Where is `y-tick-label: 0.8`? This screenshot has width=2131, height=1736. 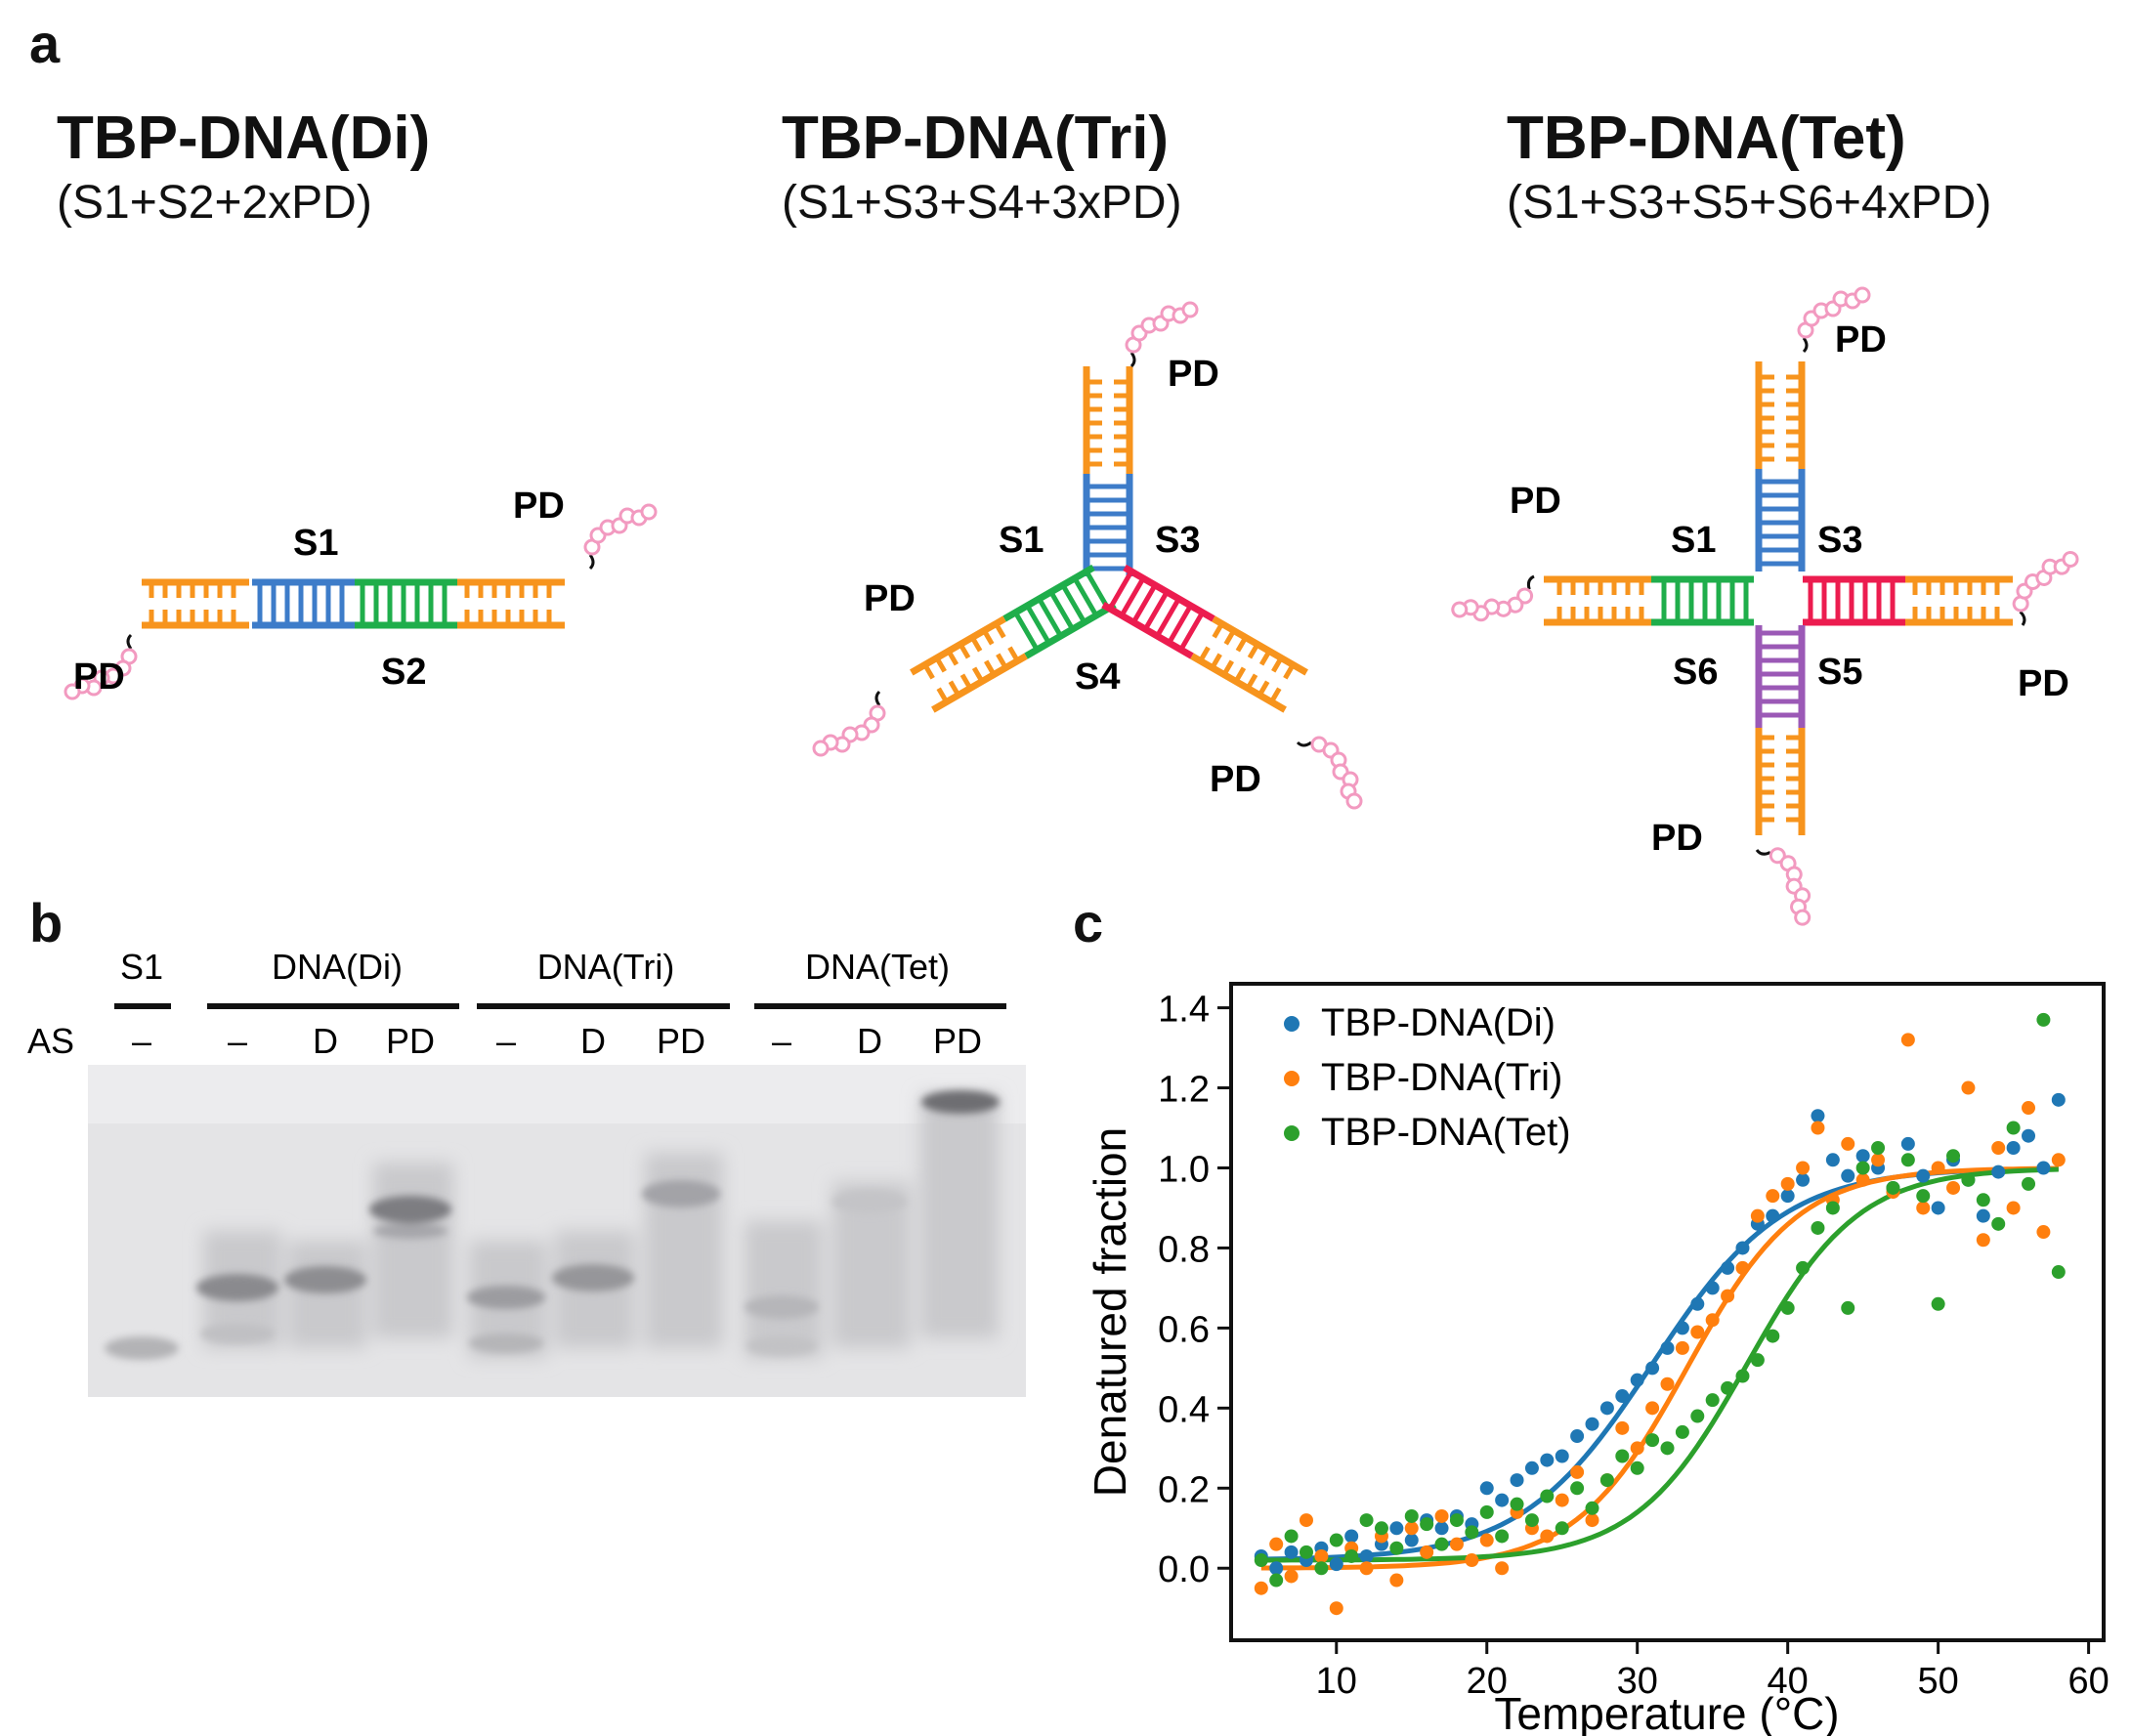 y-tick-label: 0.8 is located at coordinates (1184, 1249).